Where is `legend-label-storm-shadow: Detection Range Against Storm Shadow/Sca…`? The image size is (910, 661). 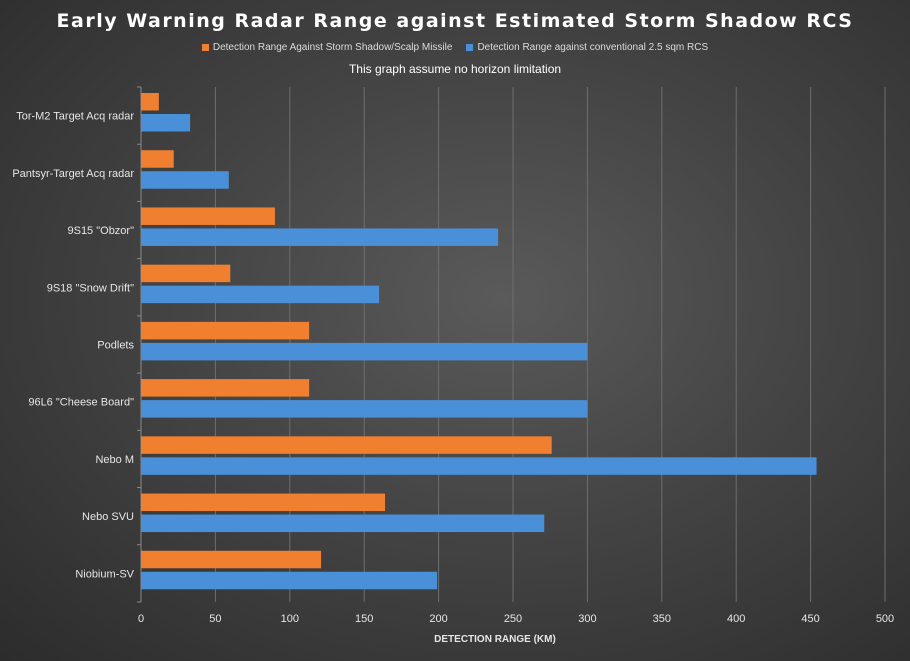 legend-label-storm-shadow: Detection Range Against Storm Shadow/Sca… is located at coordinates (332, 47).